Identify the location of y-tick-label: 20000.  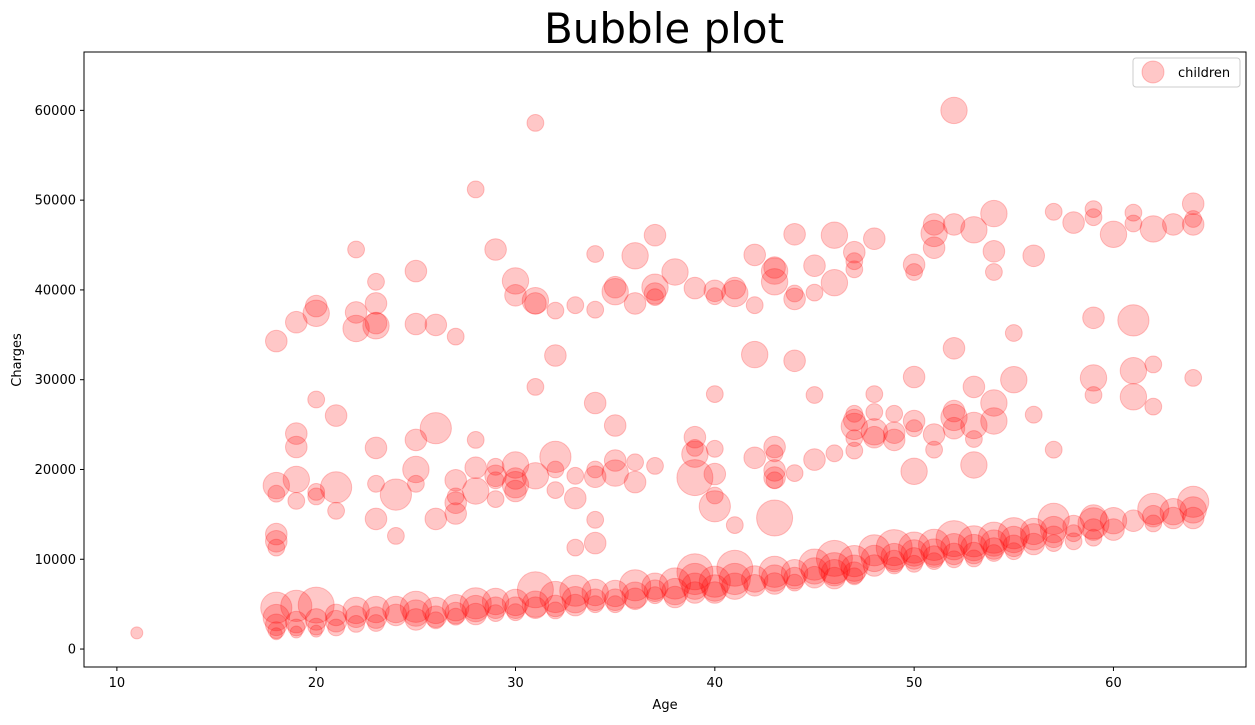
(55, 470).